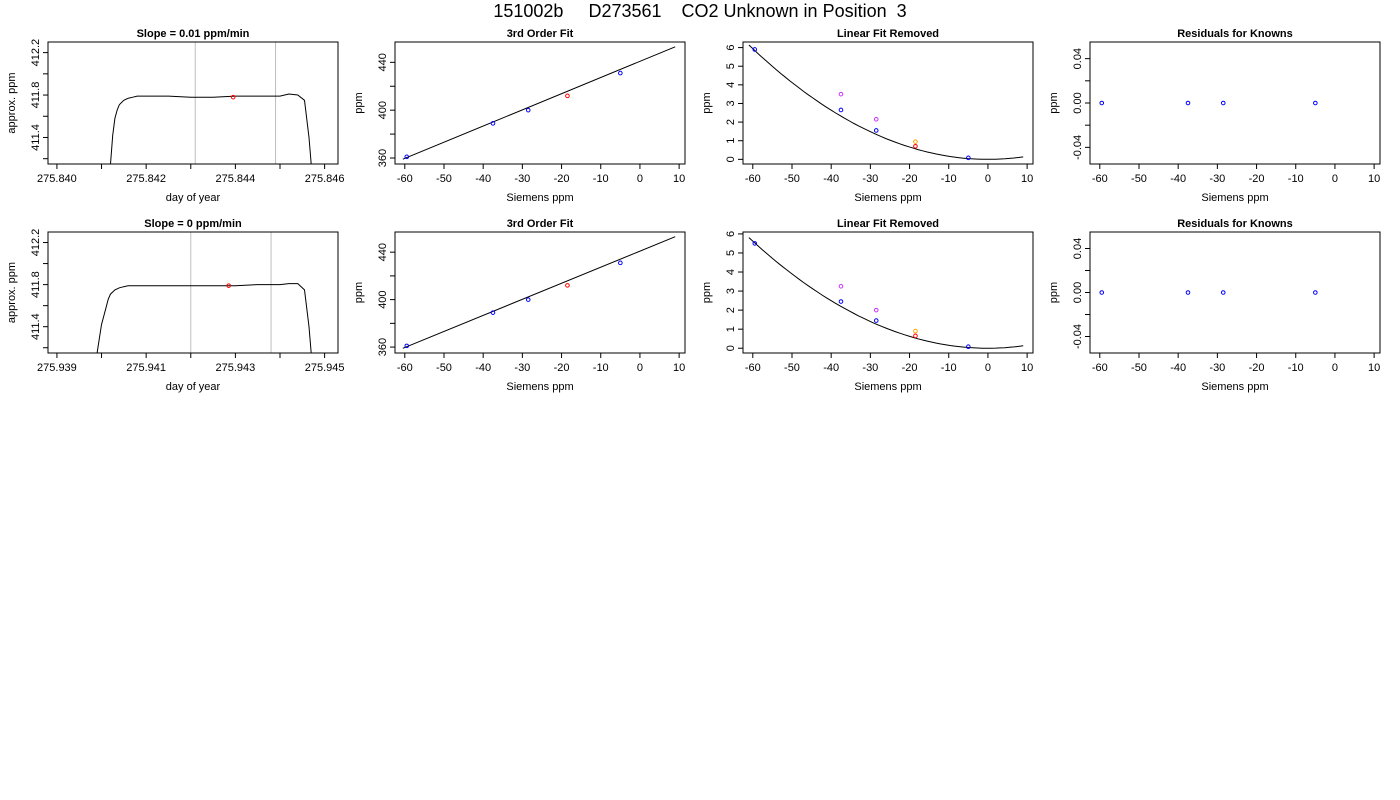  I want to click on y-tick-label: 0.04, so click(1078, 248).